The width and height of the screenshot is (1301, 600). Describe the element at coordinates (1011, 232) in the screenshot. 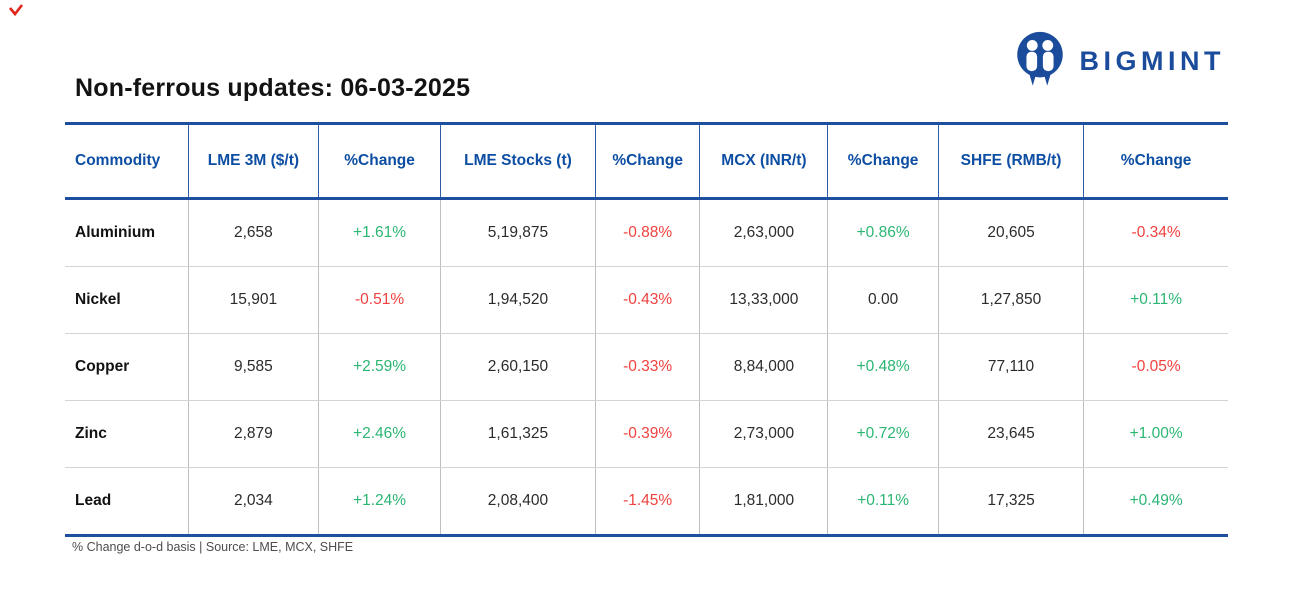

I see `value-cell: 20,605` at that location.